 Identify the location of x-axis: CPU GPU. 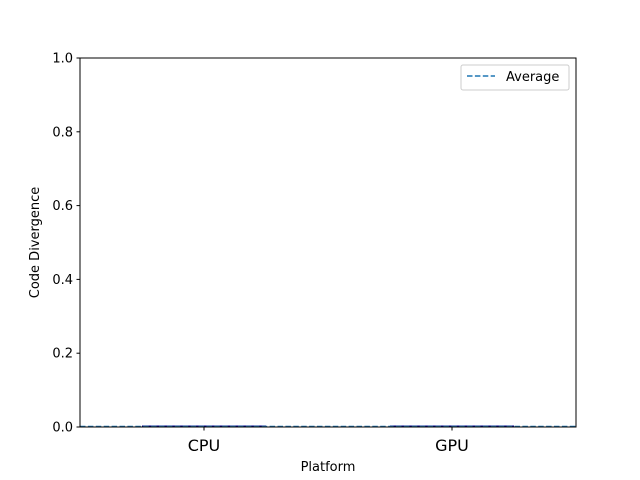
(328, 441).